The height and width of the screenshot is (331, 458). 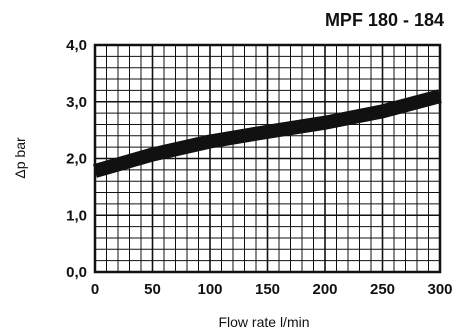 I want to click on x-tick-label: 250, so click(x=382, y=289).